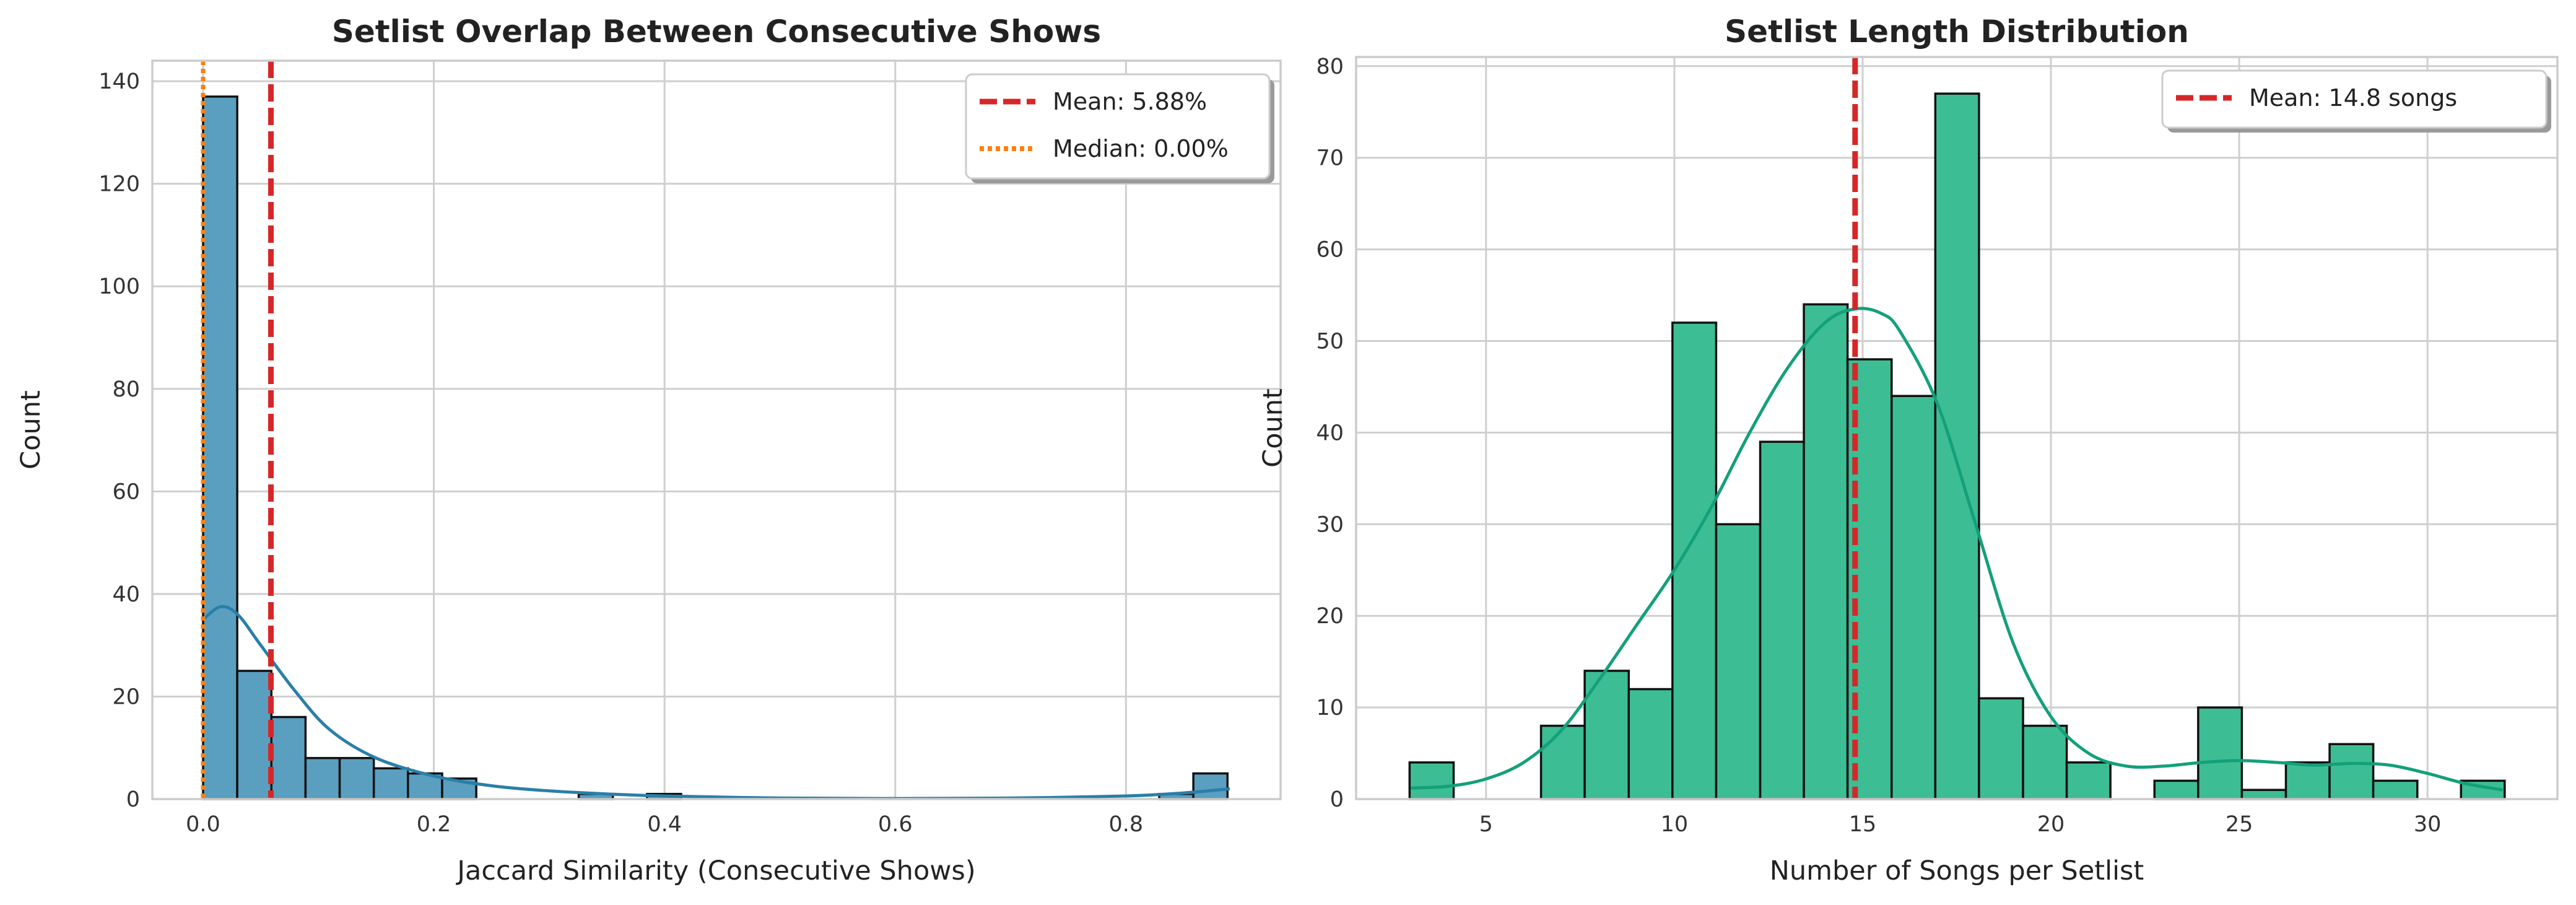 This screenshot has width=2576, height=905. I want to click on x-tick-label: 0.2, so click(434, 824).